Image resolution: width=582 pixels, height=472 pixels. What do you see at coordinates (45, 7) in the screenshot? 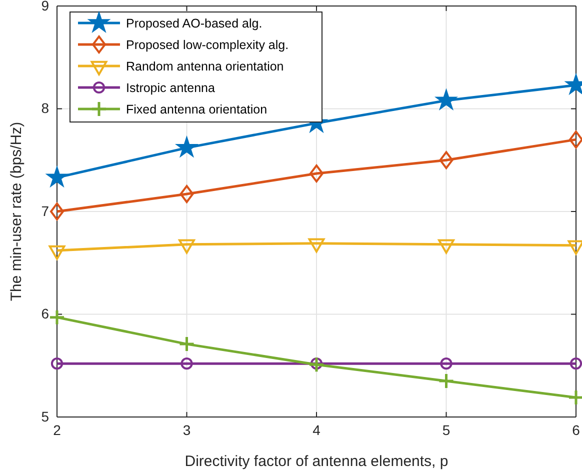
I see `y-tick-label: 9` at bounding box center [45, 7].